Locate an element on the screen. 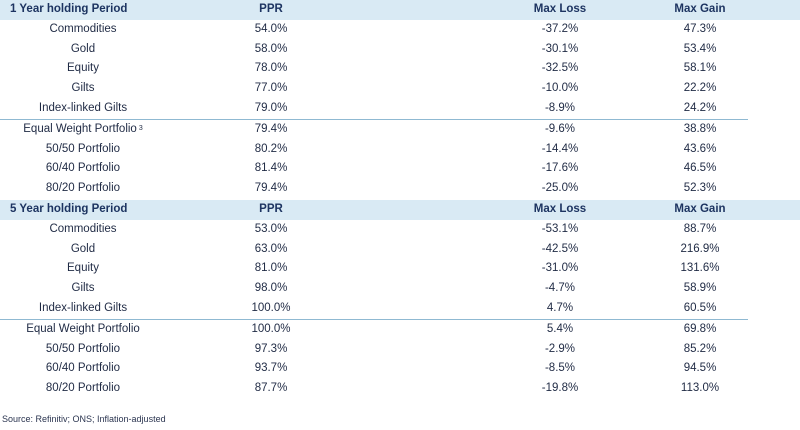 The height and width of the screenshot is (430, 800). max-gain-value: 113.0% is located at coordinates (700, 388).